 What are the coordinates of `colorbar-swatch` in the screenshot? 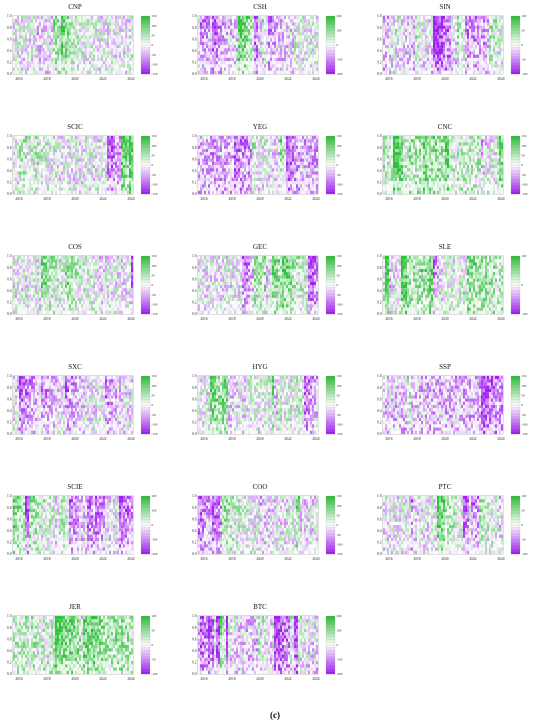 It's located at (145, 17).